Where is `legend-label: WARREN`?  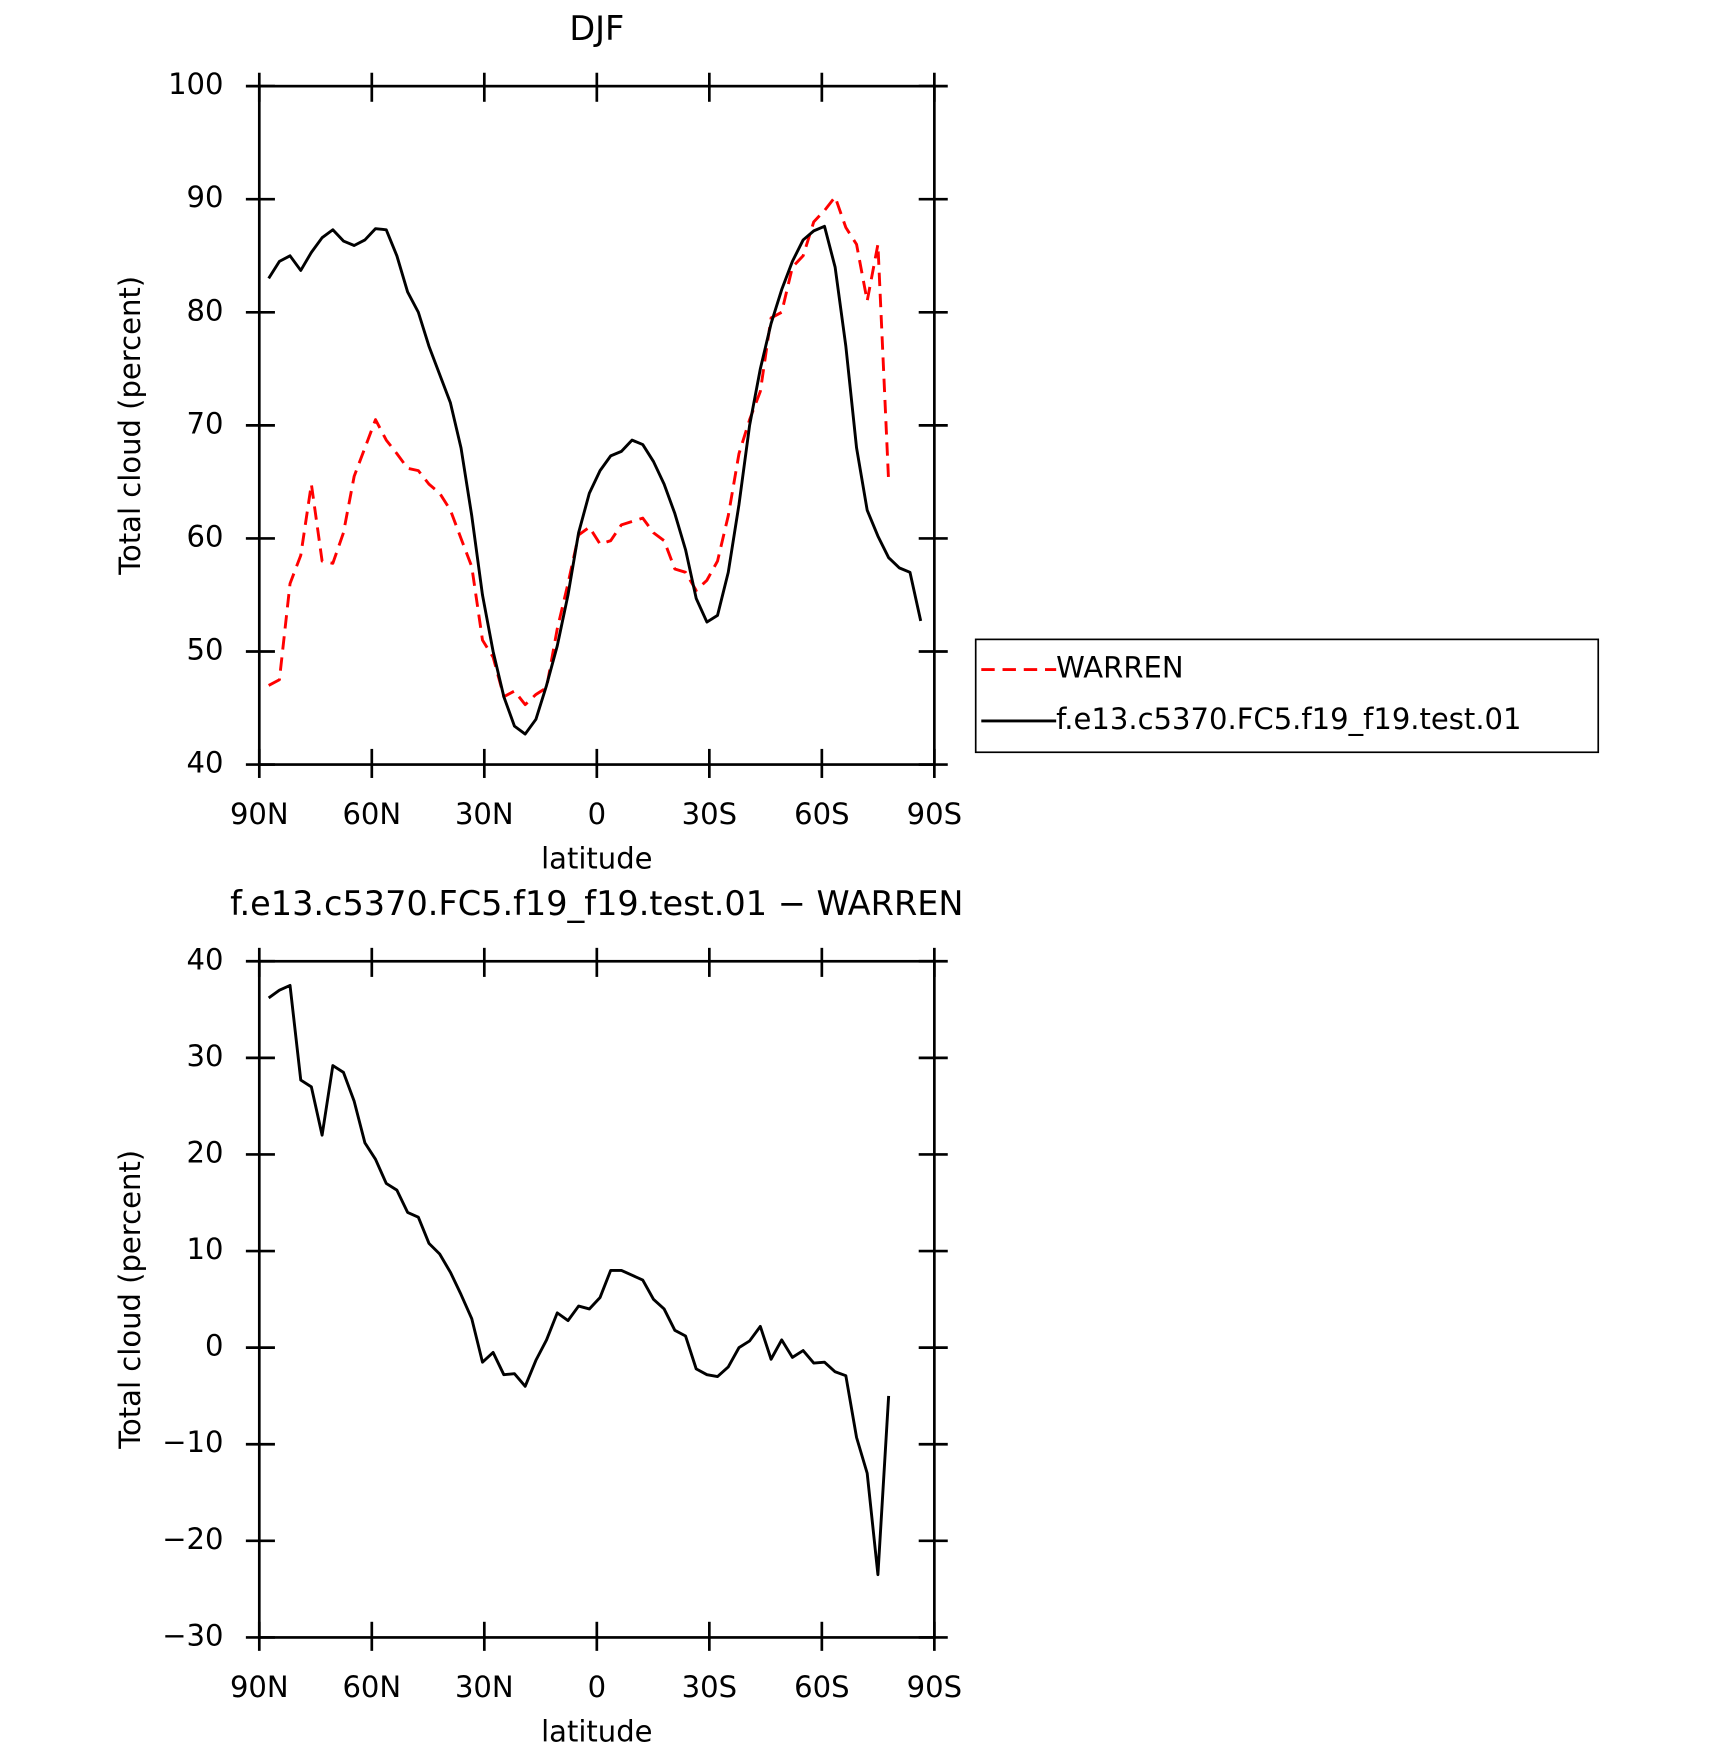 legend-label: WARREN is located at coordinates (1119, 668).